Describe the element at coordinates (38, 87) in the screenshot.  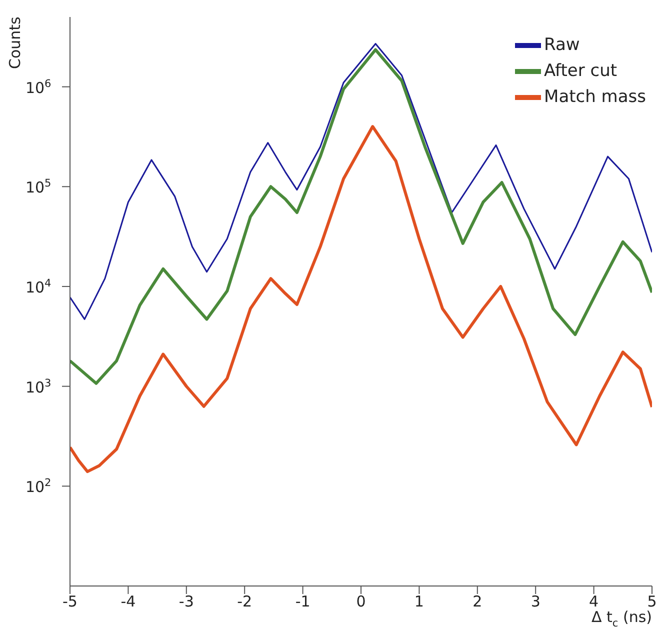
I see `y-tick-label: 10$^{6}$` at that location.